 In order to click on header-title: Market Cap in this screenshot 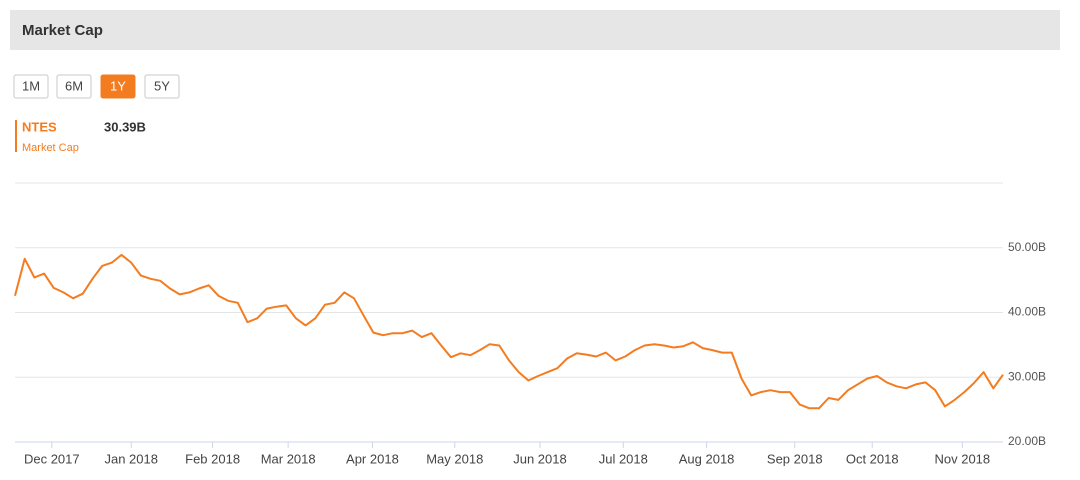, I will do `click(62, 30)`.